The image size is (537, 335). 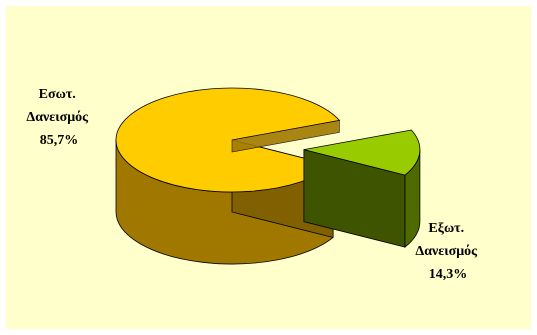 What do you see at coordinates (228, 140) in the screenshot?
I see `slice-top-internal` at bounding box center [228, 140].